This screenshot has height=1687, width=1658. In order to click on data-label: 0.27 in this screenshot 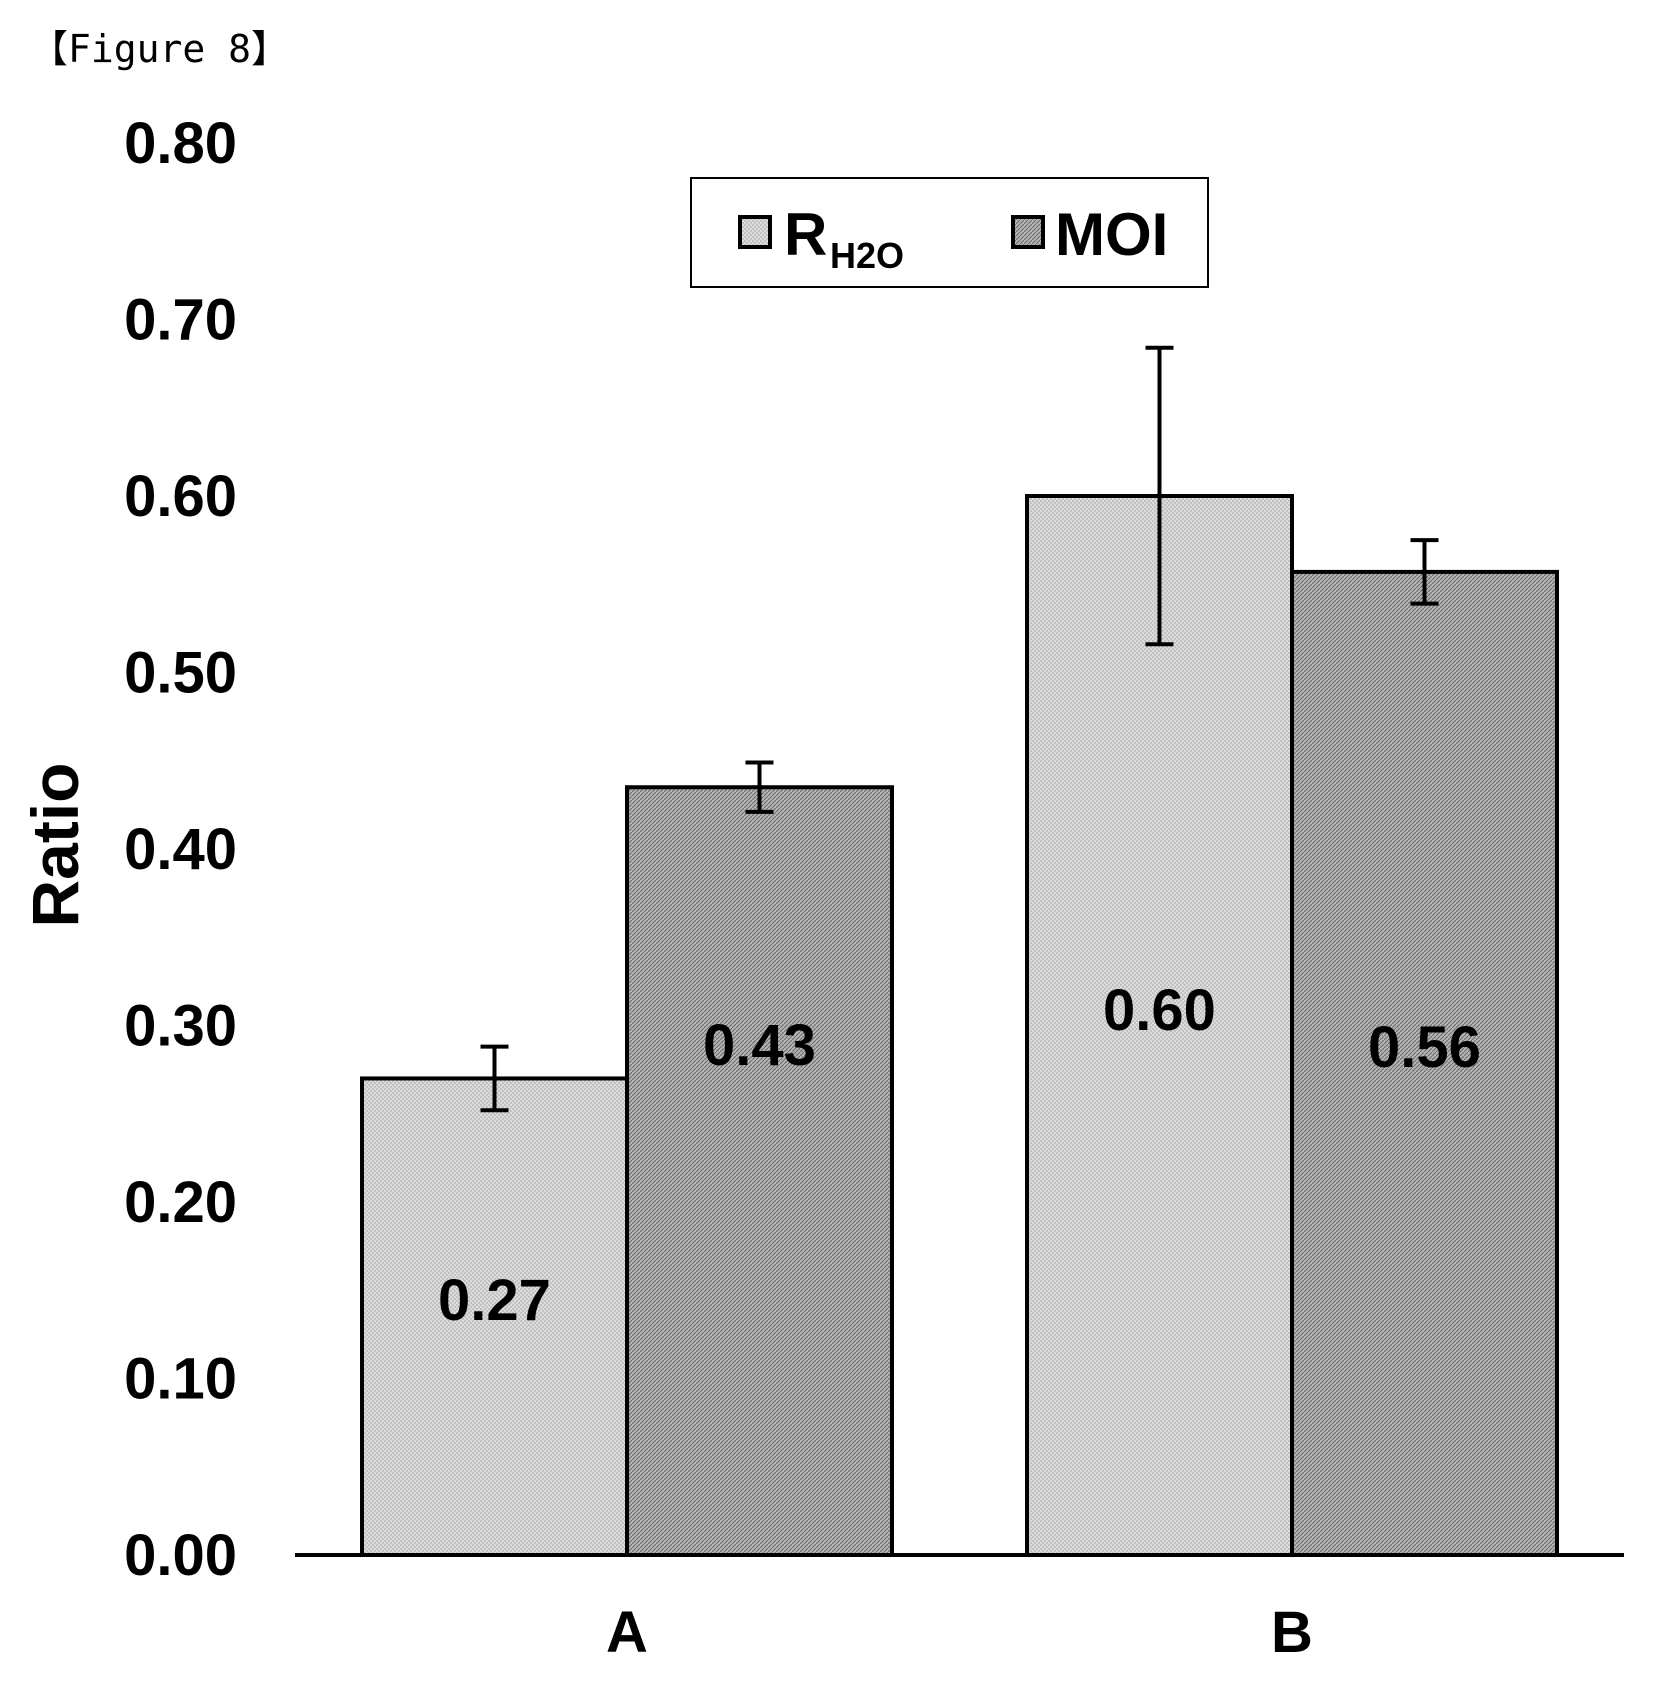, I will do `click(494, 1300)`.